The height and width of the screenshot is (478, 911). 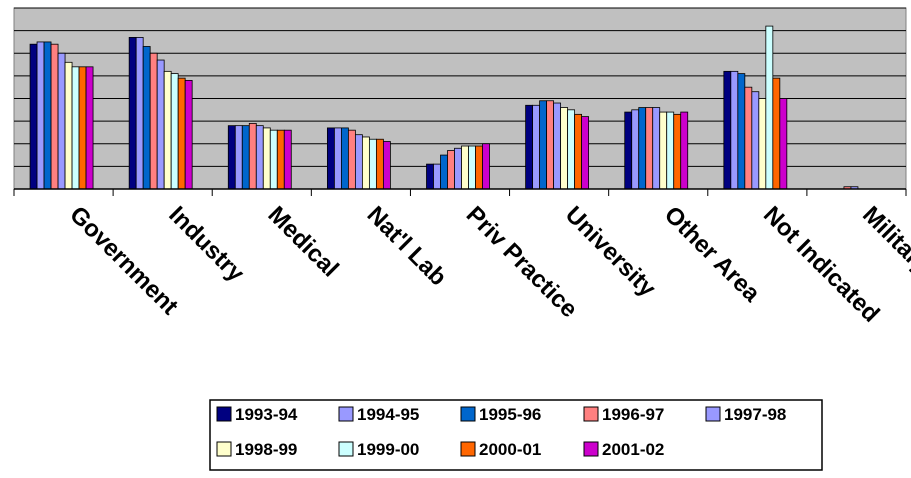 What do you see at coordinates (160, 124) in the screenshot?
I see `bar: 1997-98 – Industry: 5.7` at bounding box center [160, 124].